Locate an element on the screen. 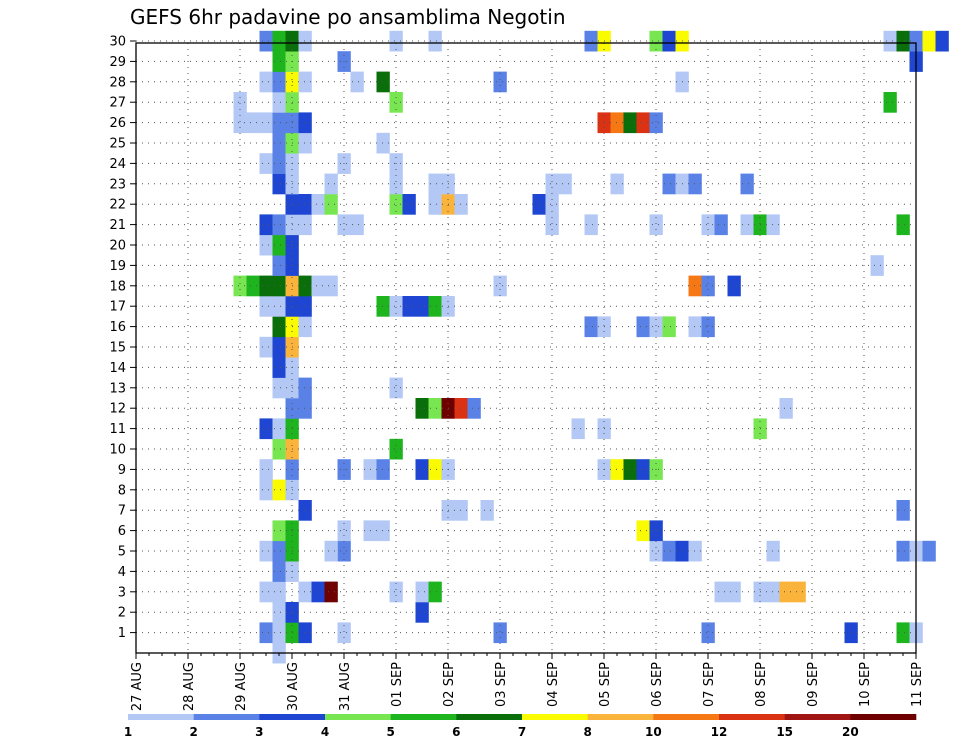 The width and height of the screenshot is (960, 742). legend-label: 2 is located at coordinates (193, 732).